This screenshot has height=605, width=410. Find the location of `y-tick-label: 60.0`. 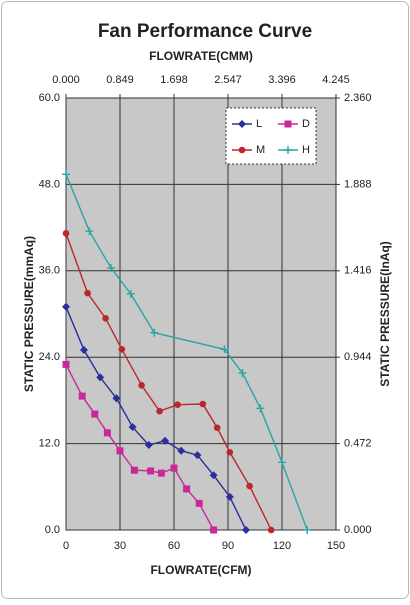

y-tick-label: 60.0 is located at coordinates (49, 98).